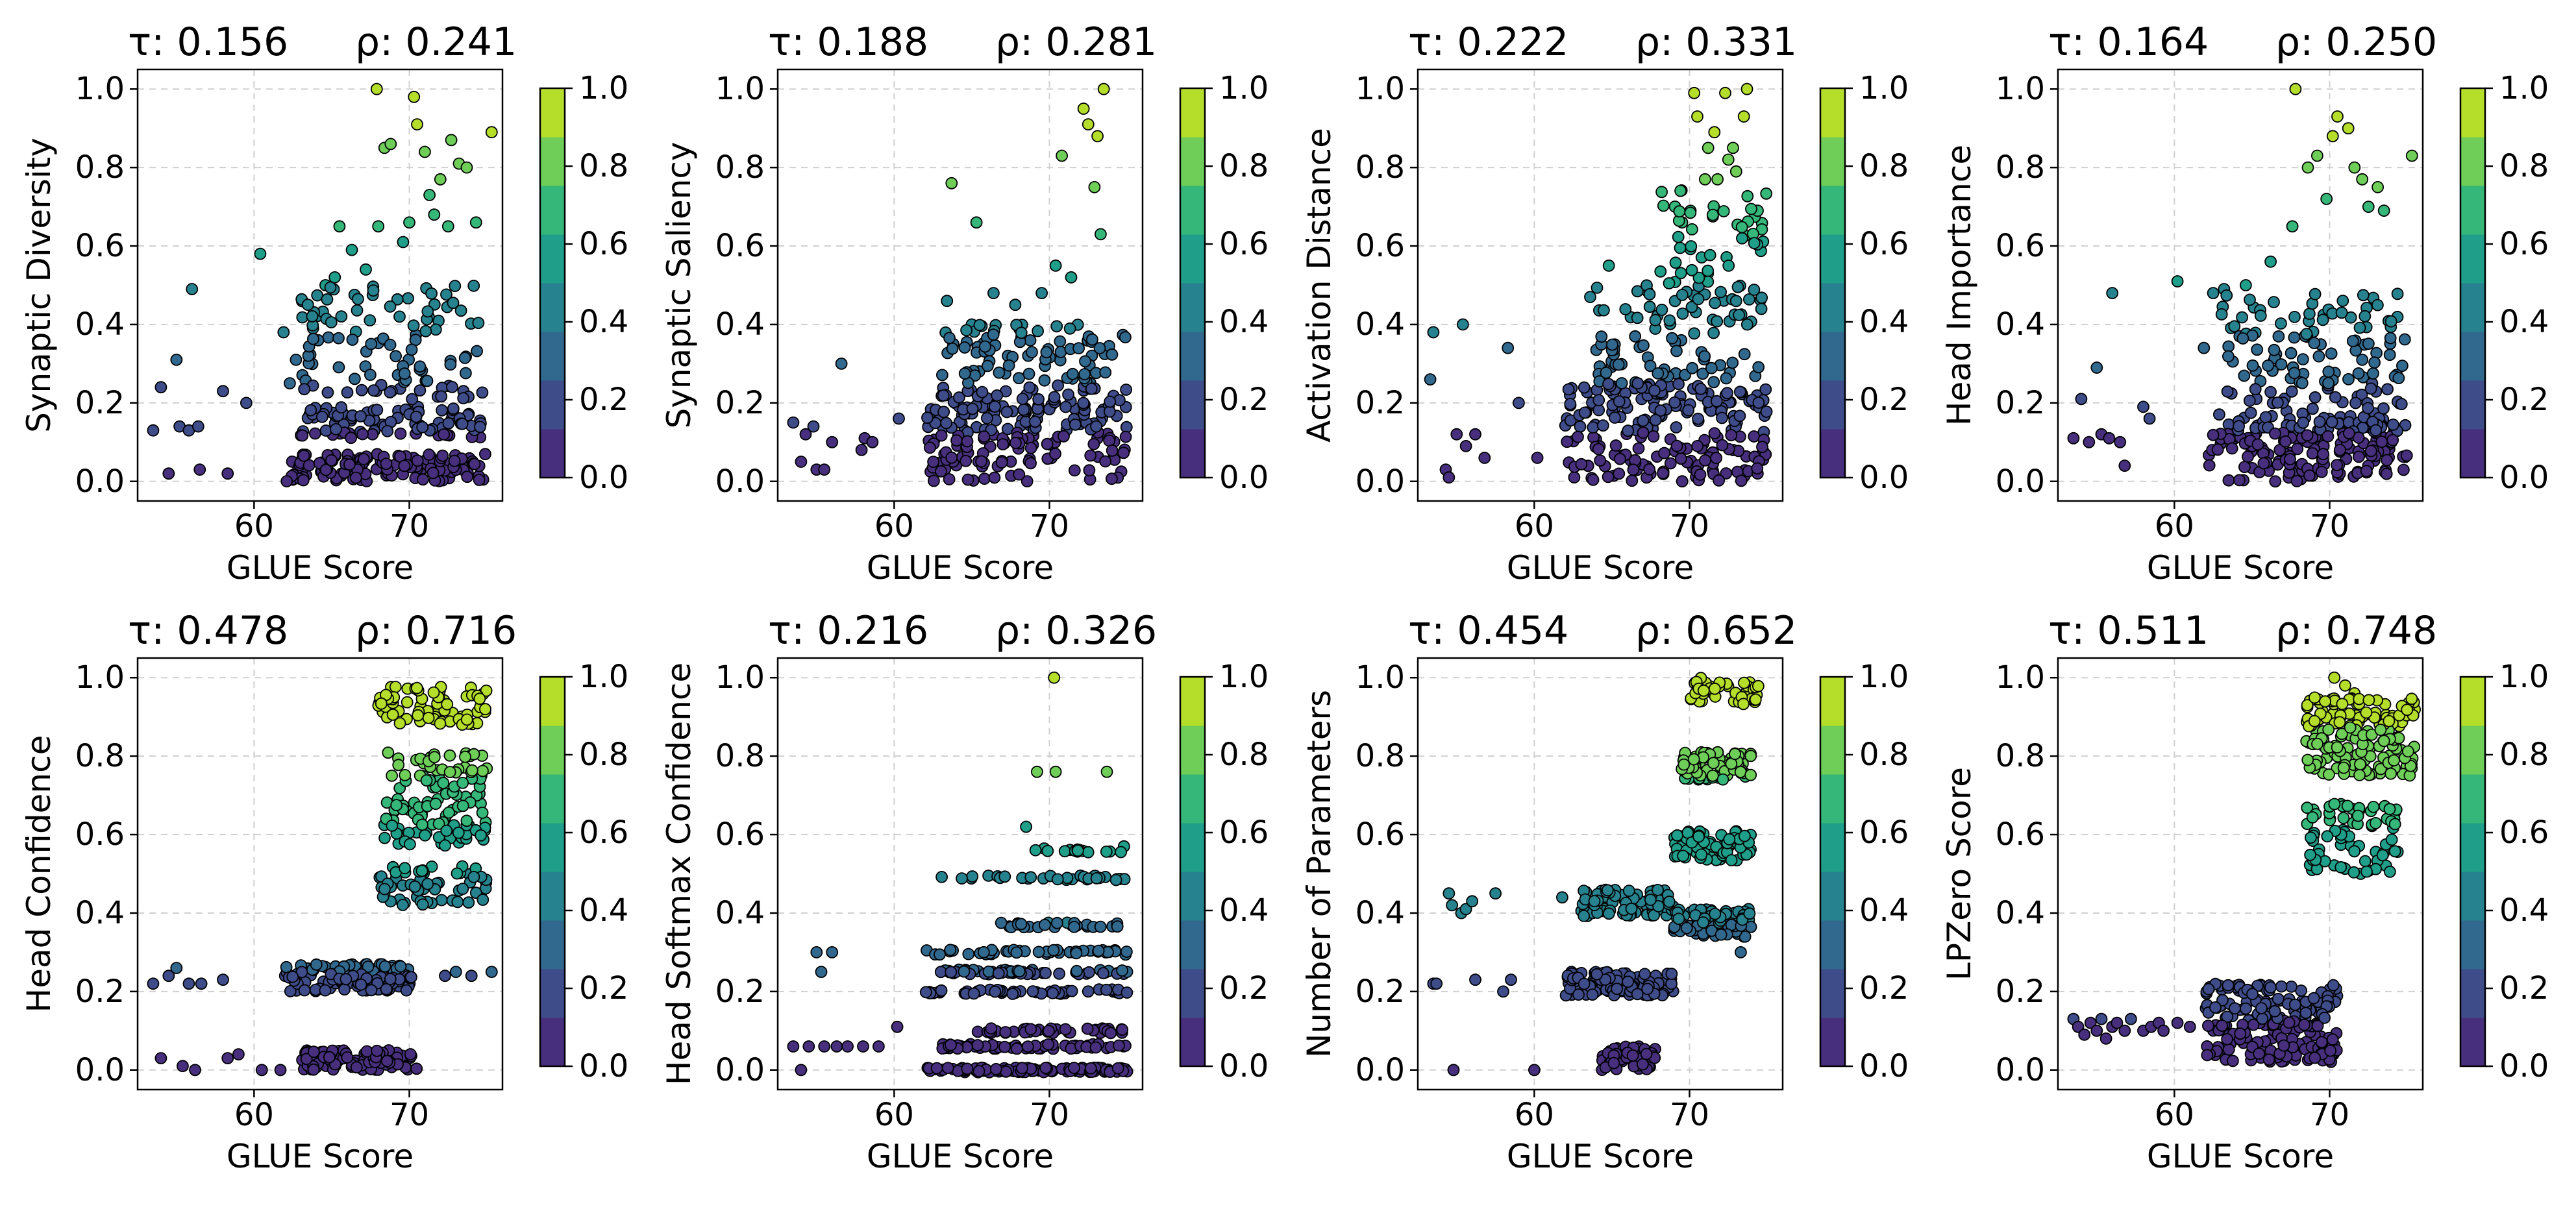 The image size is (2576, 1209). I want to click on x-tick-label: 70, so click(1049, 1115).